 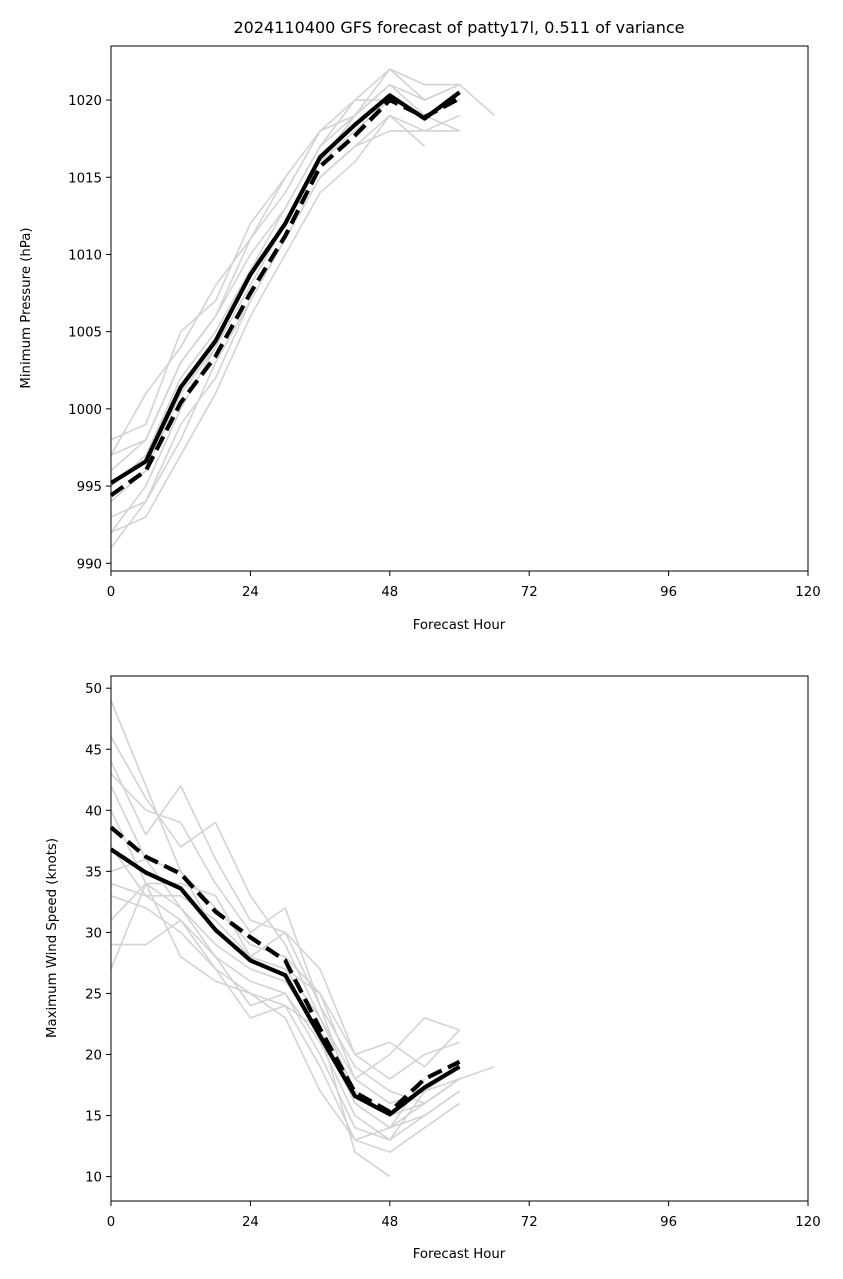 What do you see at coordinates (93, 811) in the screenshot?
I see `wind-y-tick-label: 40` at bounding box center [93, 811].